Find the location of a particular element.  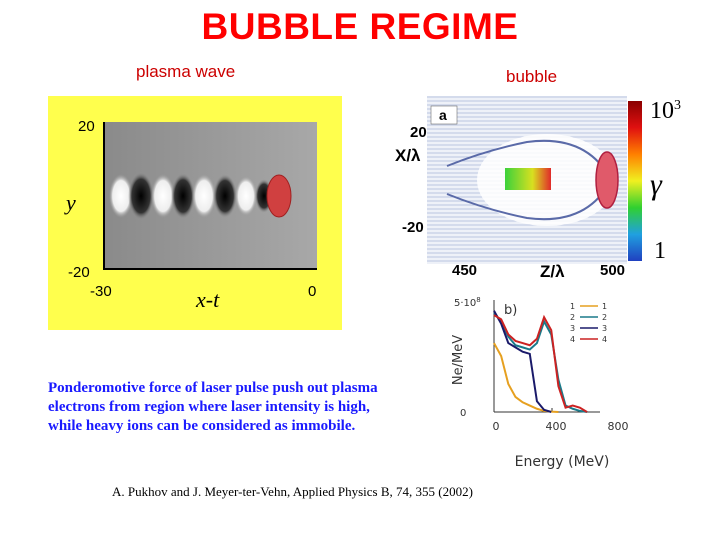

bubble-x-tick: 500 is located at coordinates (613, 270).